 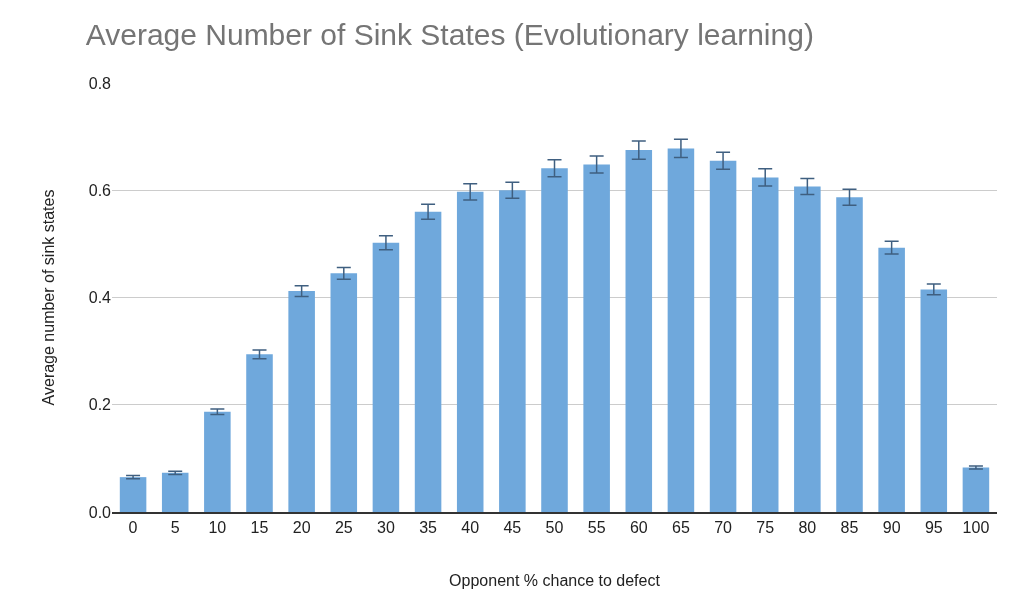 I want to click on x-tick-label: 100, so click(x=976, y=527).